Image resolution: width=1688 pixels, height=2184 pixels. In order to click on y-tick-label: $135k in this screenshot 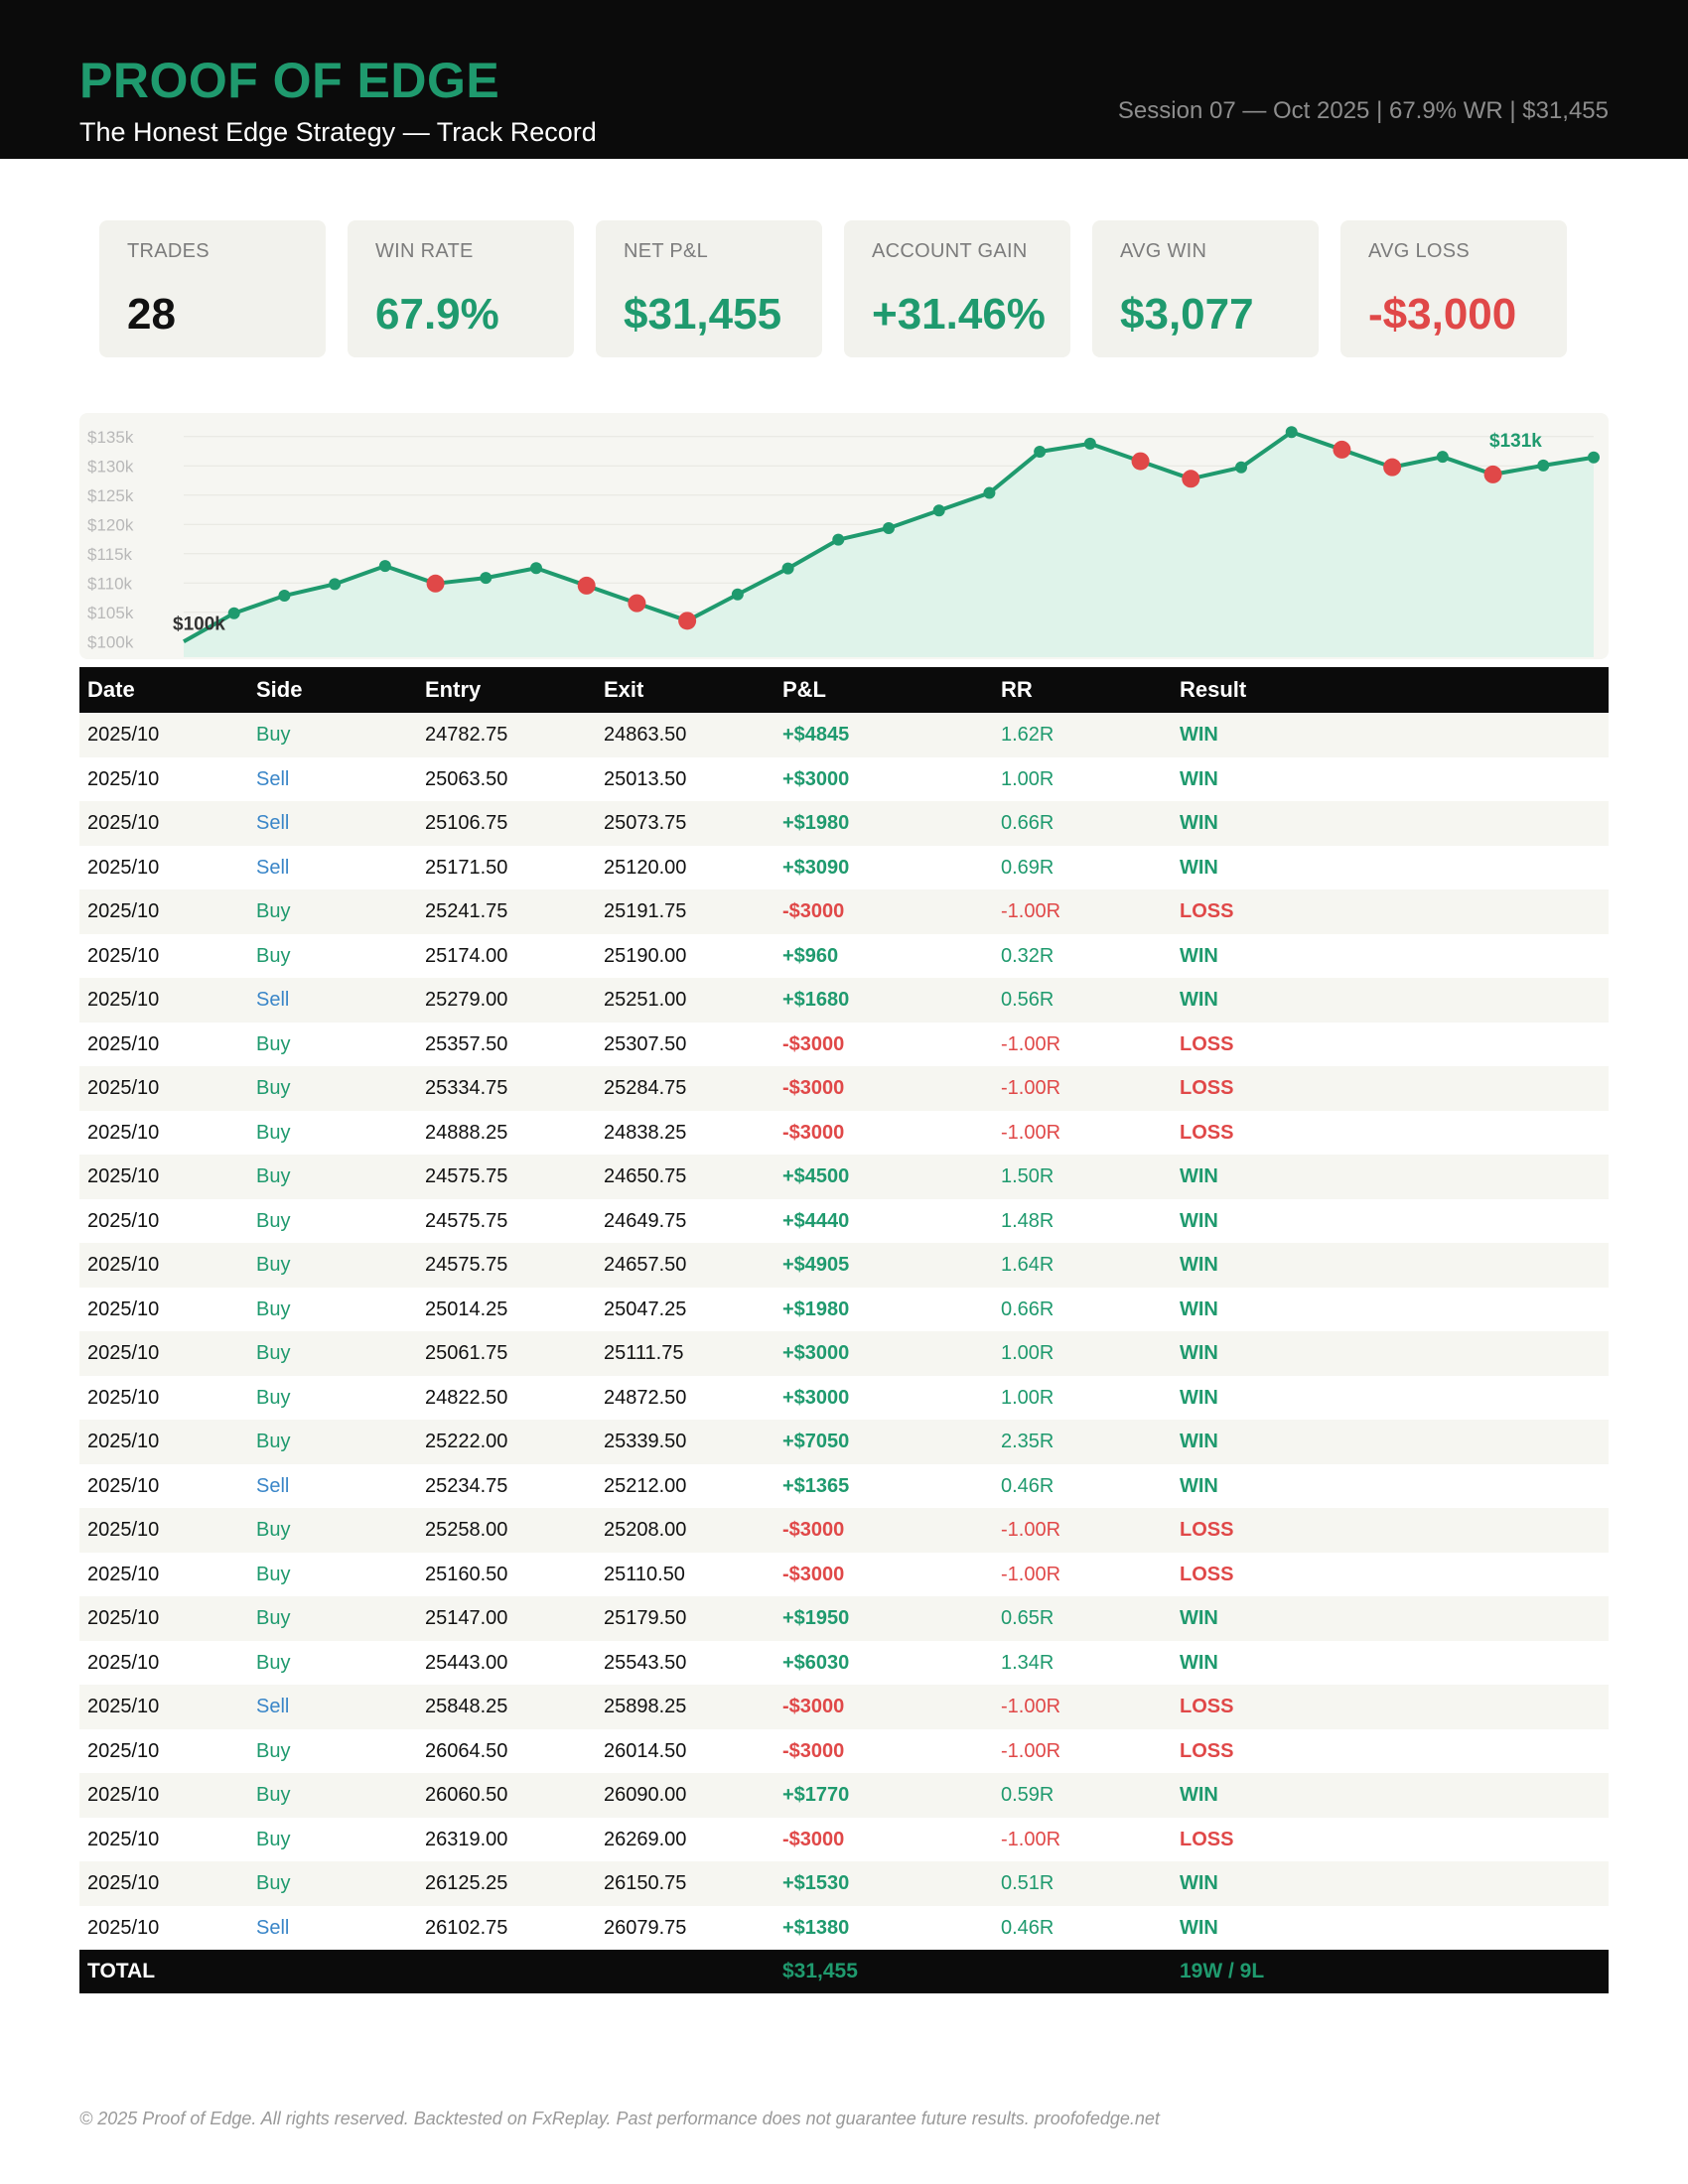, I will do `click(110, 437)`.